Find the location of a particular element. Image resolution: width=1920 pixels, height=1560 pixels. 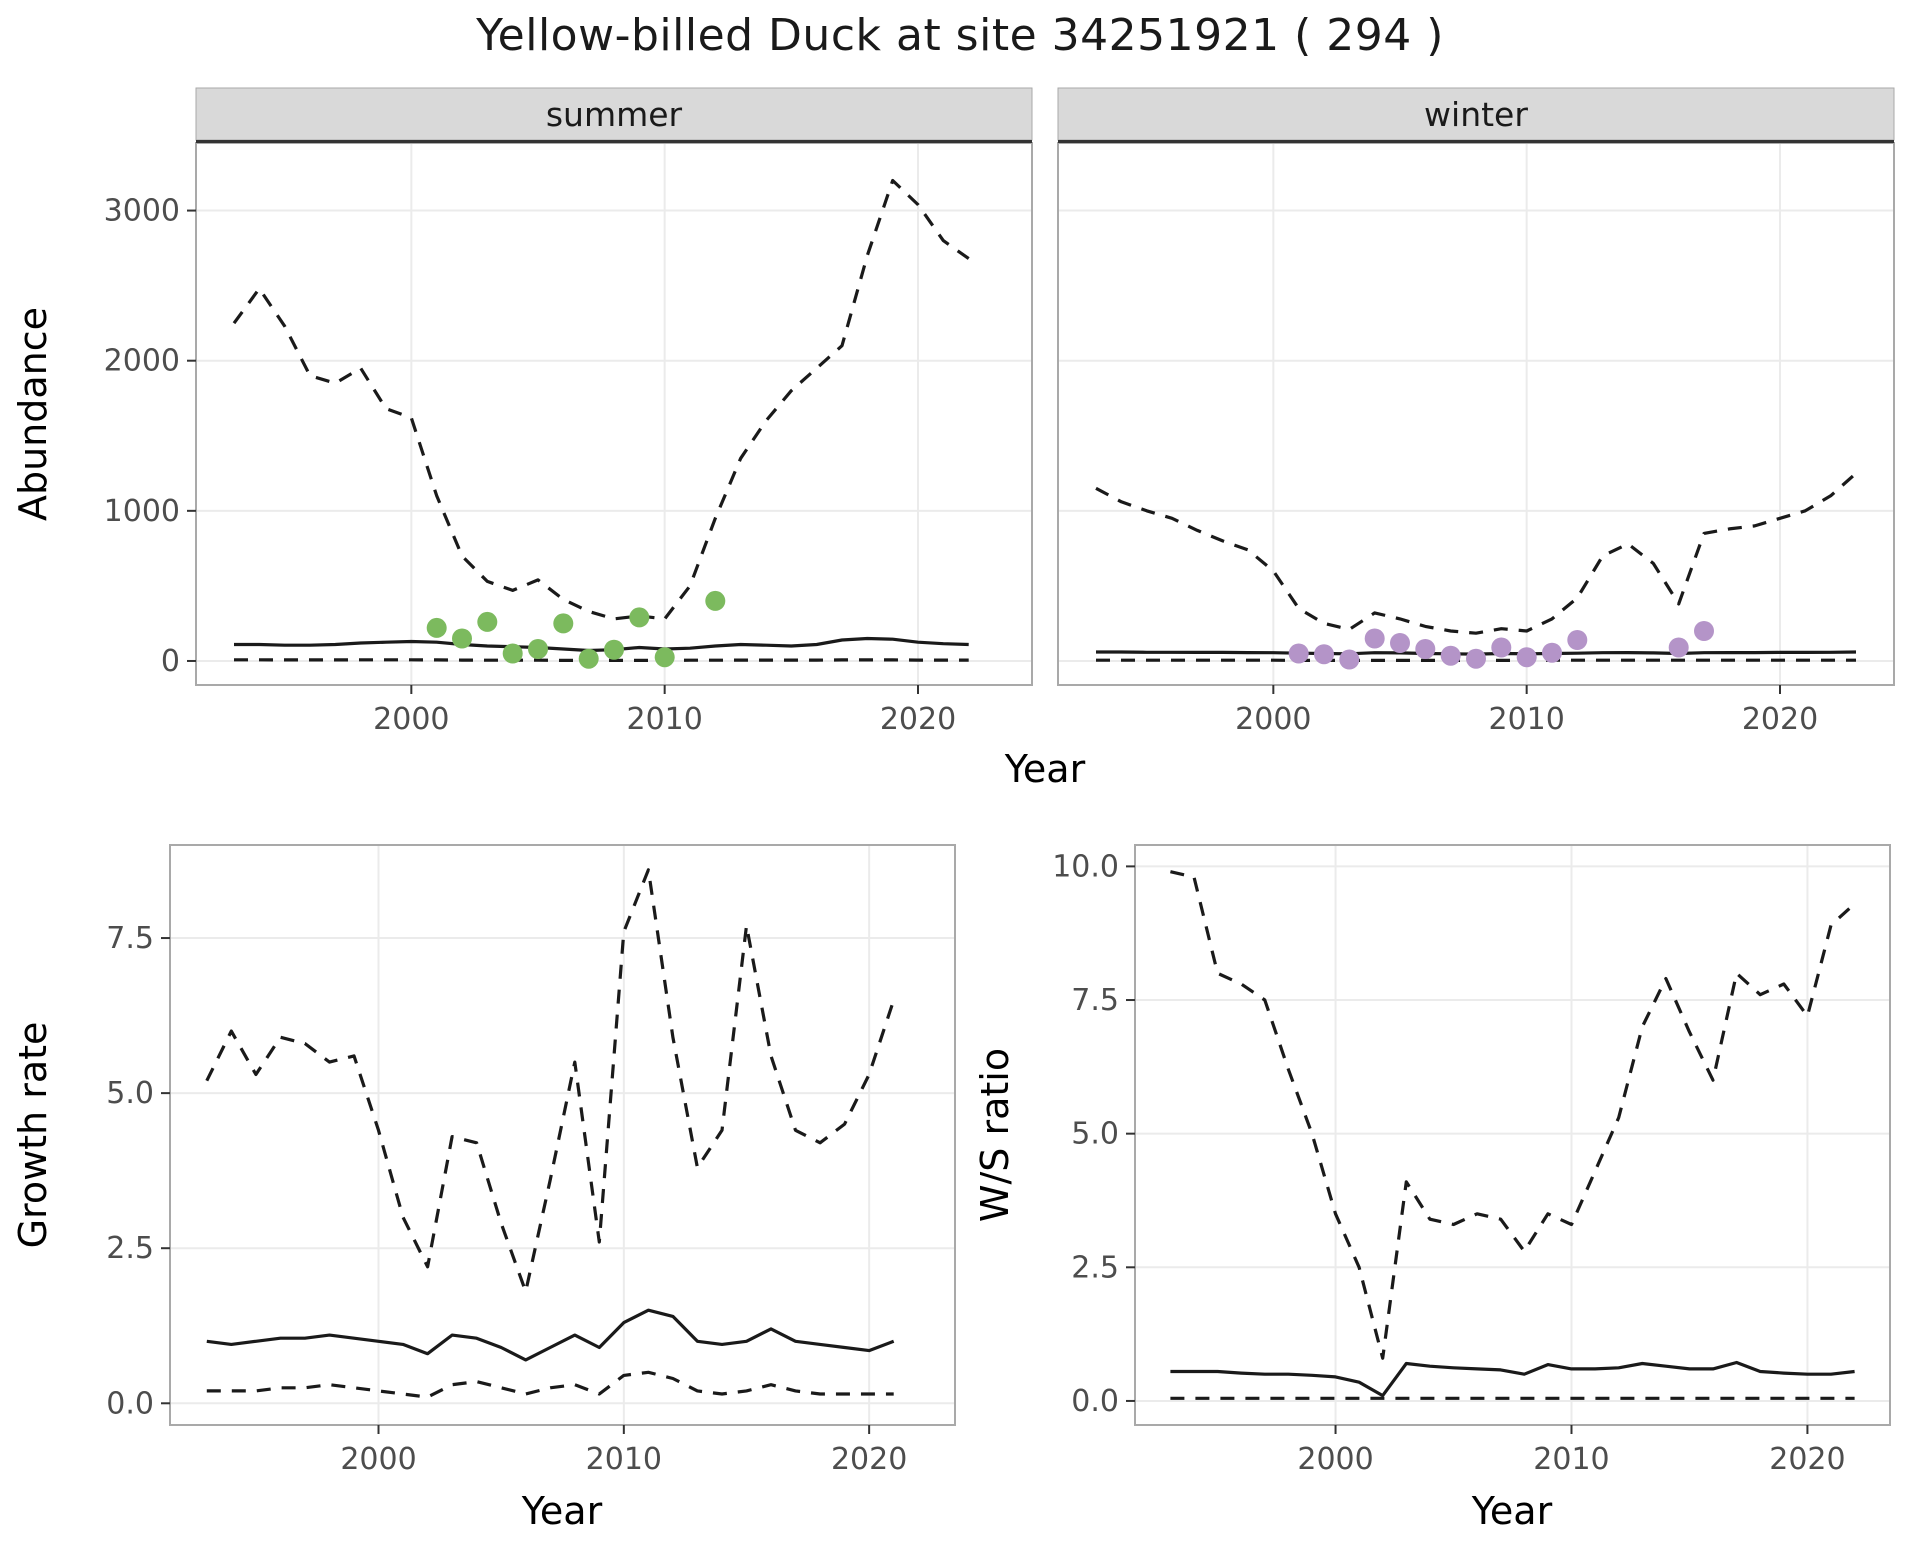

growth-rate-year-axis-title: Year is located at coordinates (562, 1511).